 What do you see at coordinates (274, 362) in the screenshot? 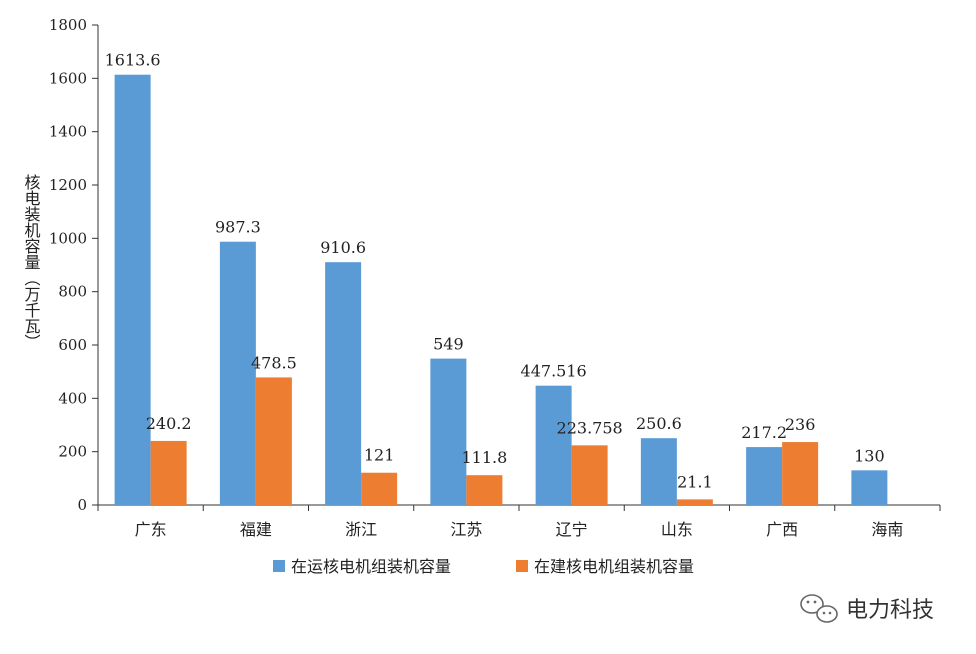
I see `data-label: 478.5` at bounding box center [274, 362].